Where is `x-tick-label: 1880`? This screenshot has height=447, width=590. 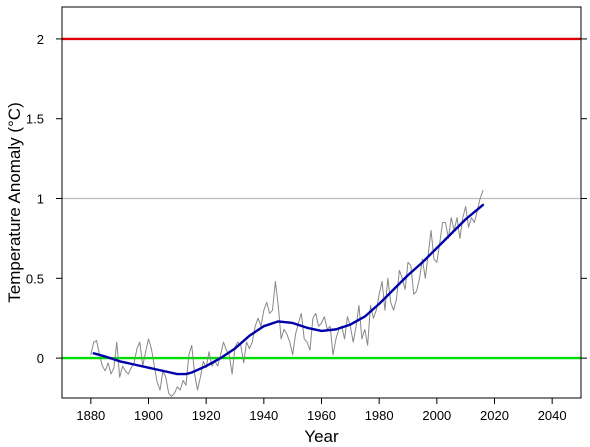
x-tick-label: 1880 is located at coordinates (90, 415).